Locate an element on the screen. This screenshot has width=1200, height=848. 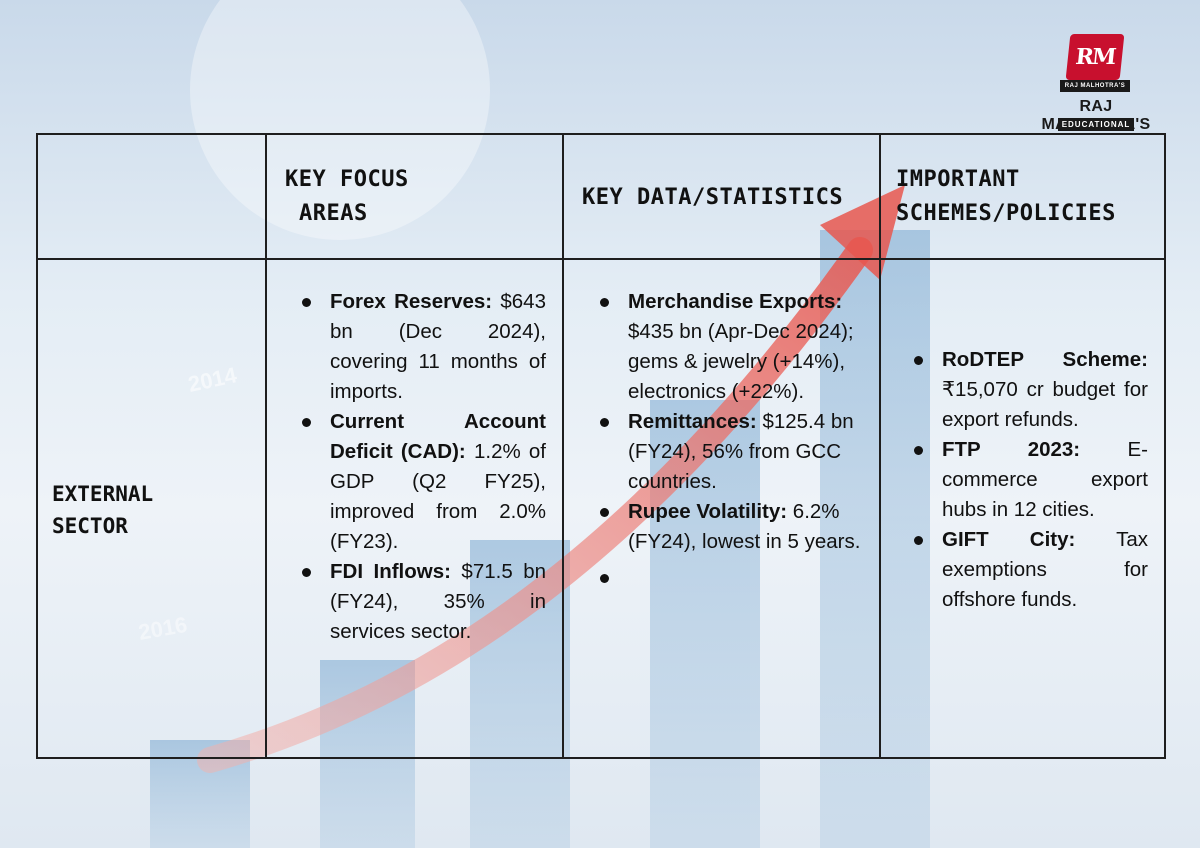
header-line: KEY FOCUS is located at coordinates (347, 179).